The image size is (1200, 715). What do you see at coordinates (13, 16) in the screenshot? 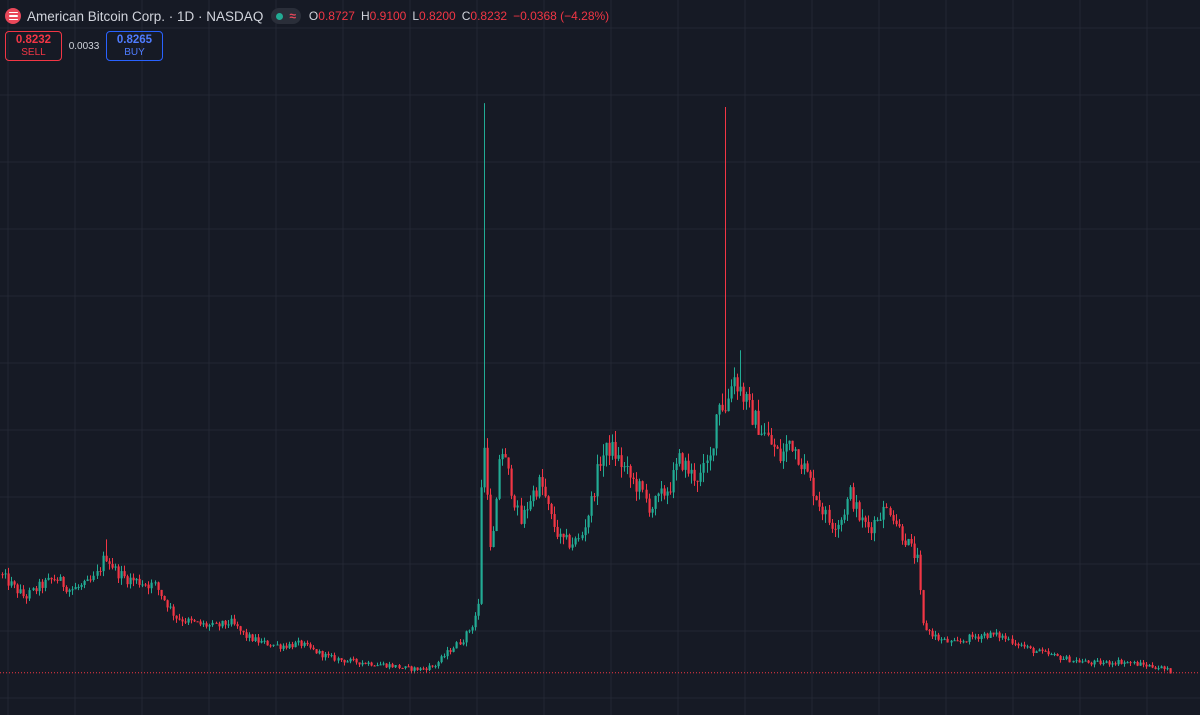
I see `company-logo-icon` at bounding box center [13, 16].